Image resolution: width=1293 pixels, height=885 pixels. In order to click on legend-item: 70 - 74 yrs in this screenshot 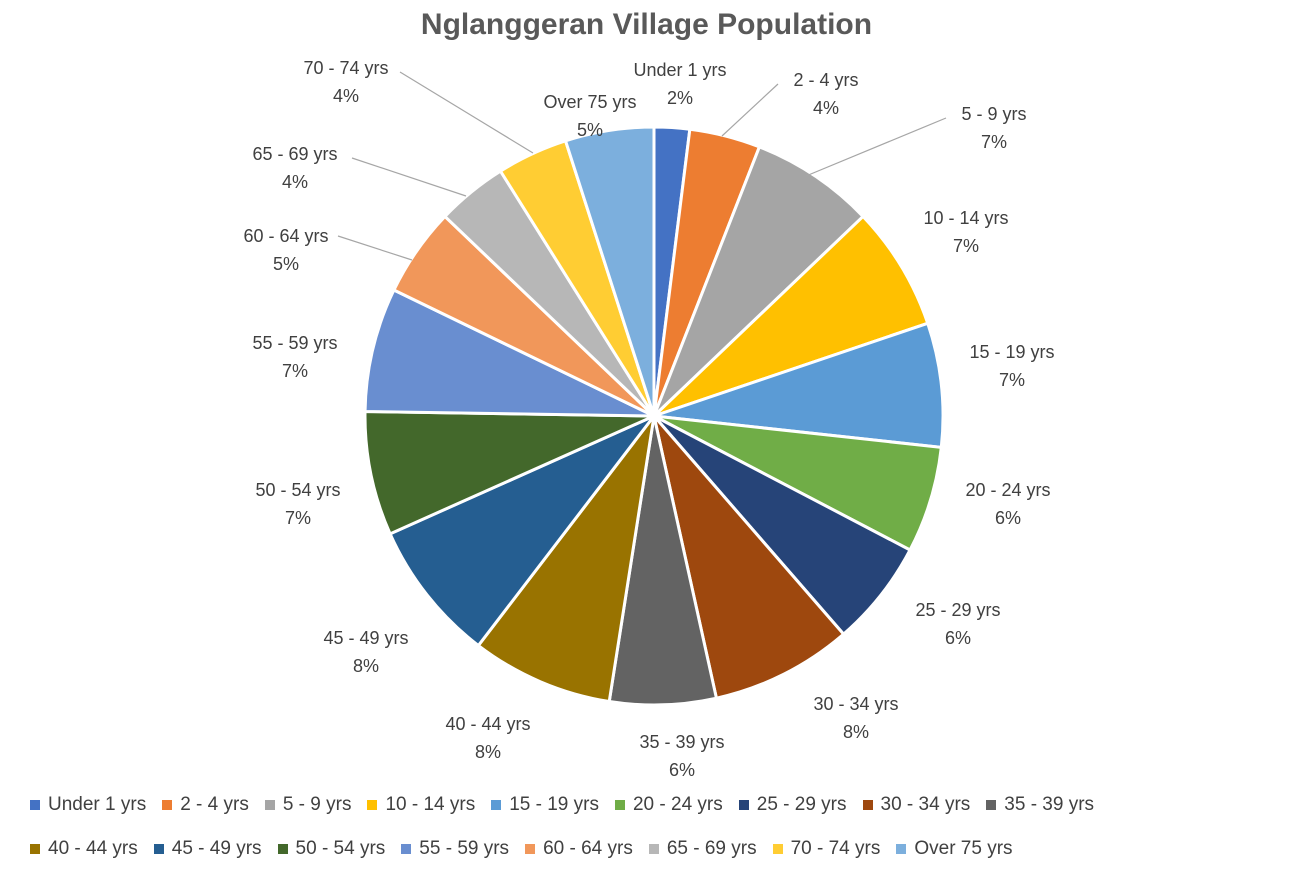, I will do `click(826, 849)`.